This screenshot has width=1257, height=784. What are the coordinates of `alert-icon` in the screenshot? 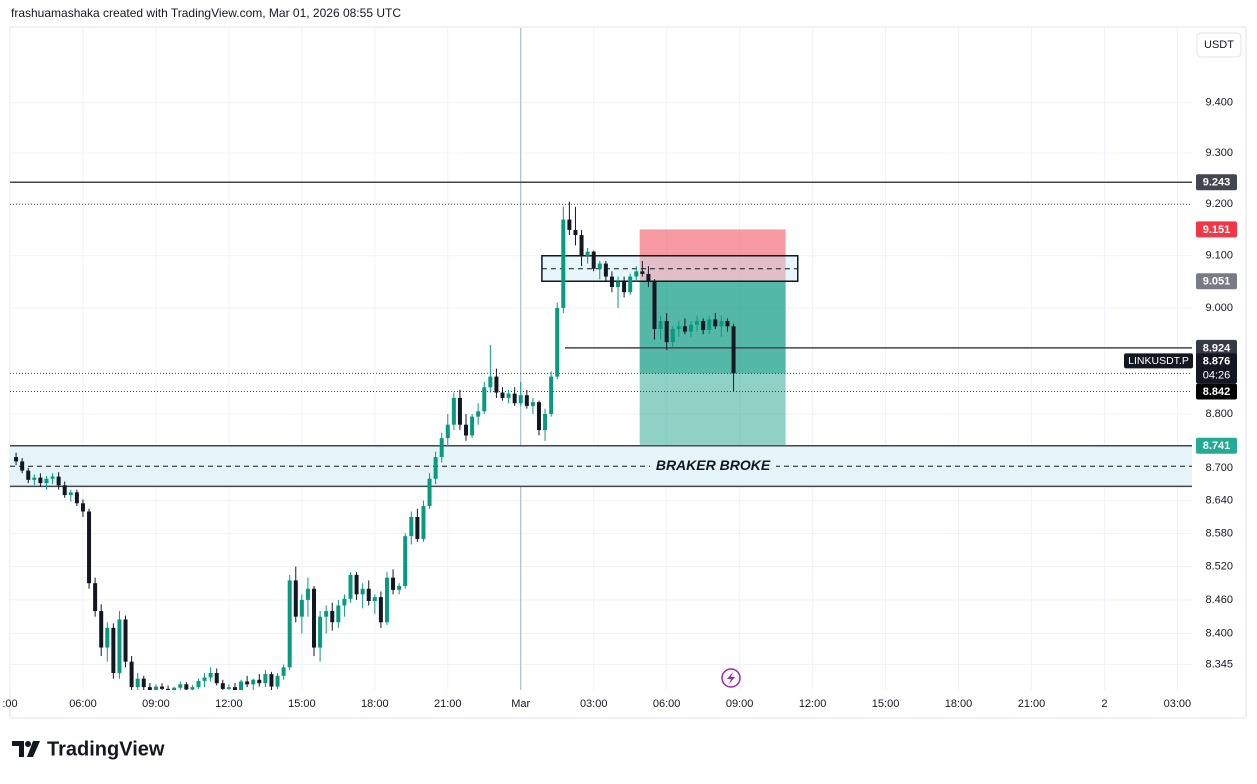 It's located at (731, 678).